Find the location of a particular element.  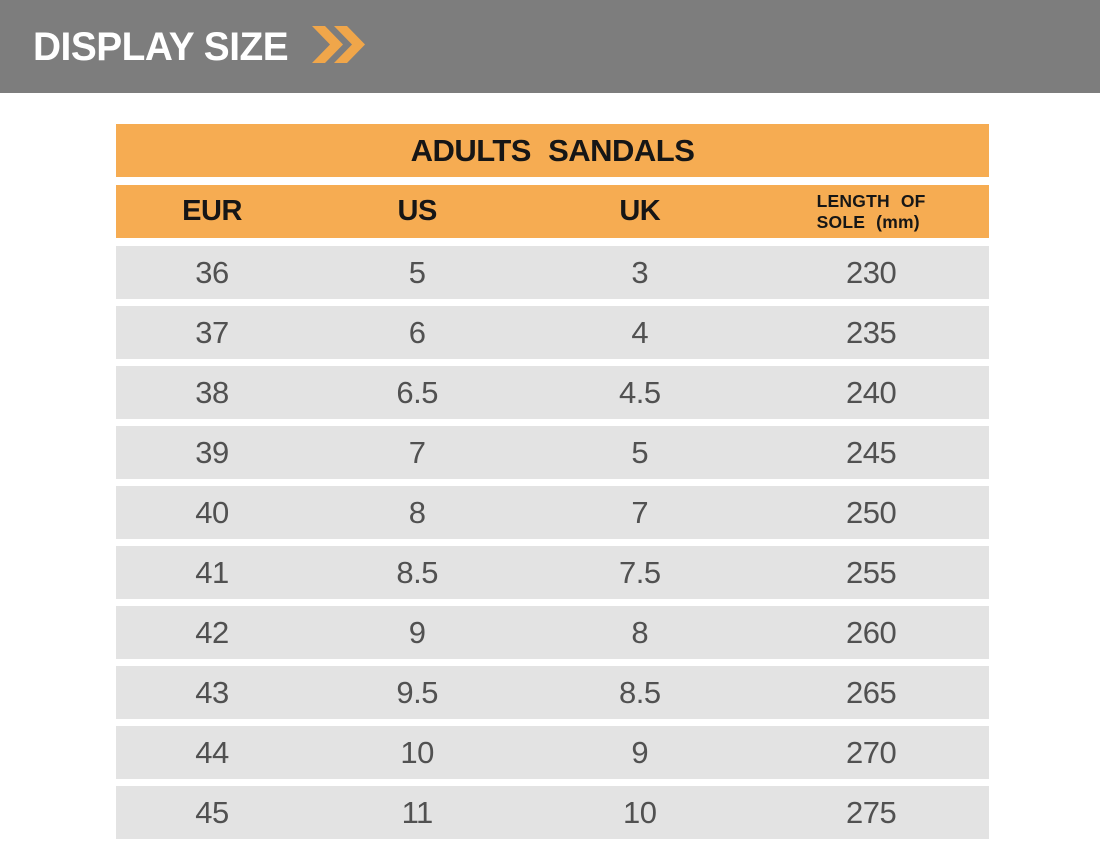

cell-uk: 4 is located at coordinates (640, 332).